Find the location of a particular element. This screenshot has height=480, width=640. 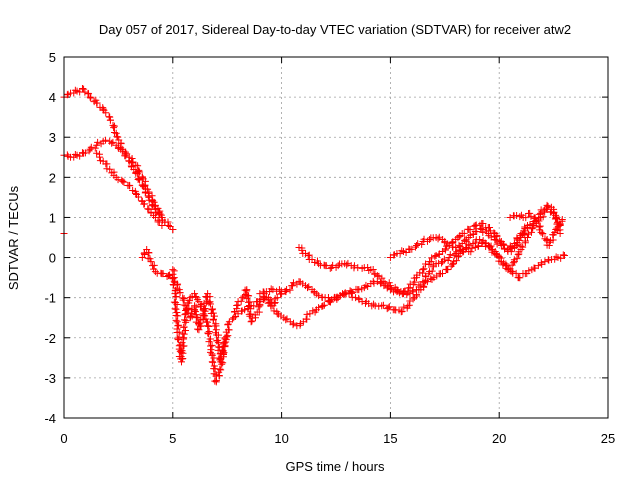

series-track-j is located at coordinates (536, 229).